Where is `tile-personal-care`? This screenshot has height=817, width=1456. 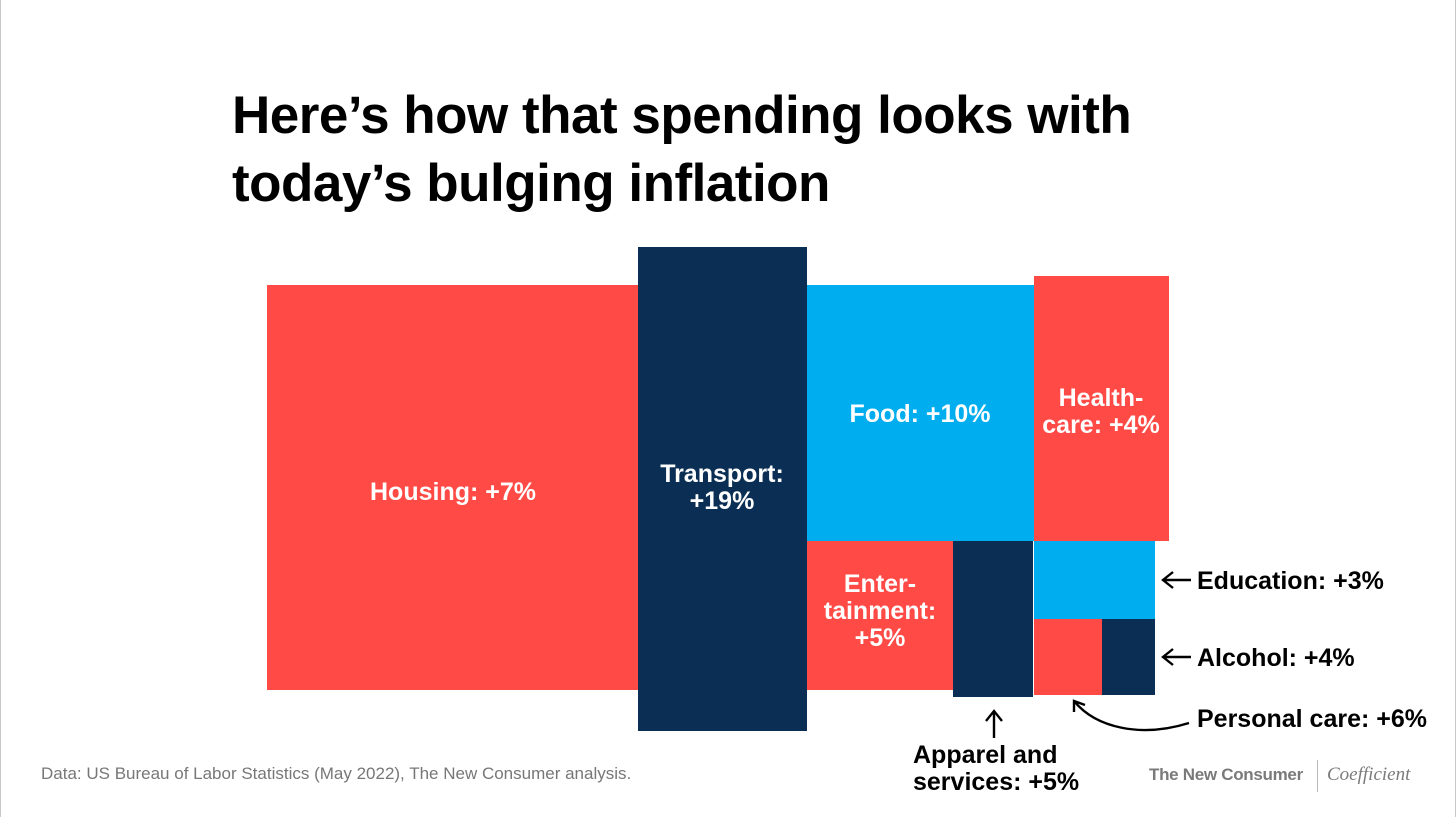
tile-personal-care is located at coordinates (1068, 657).